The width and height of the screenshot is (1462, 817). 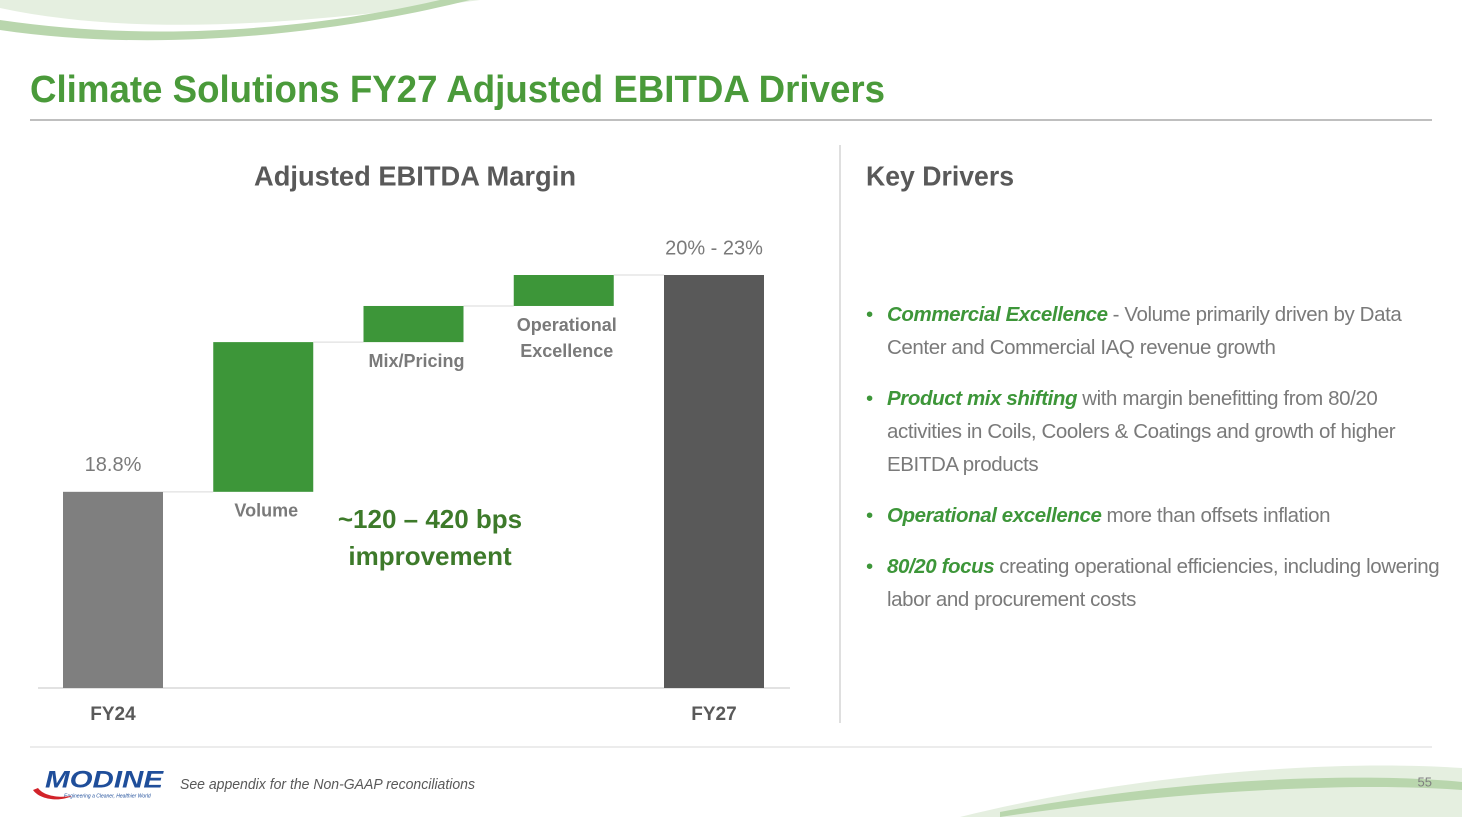 I want to click on driver-lead: 80/20 focus, so click(x=941, y=566).